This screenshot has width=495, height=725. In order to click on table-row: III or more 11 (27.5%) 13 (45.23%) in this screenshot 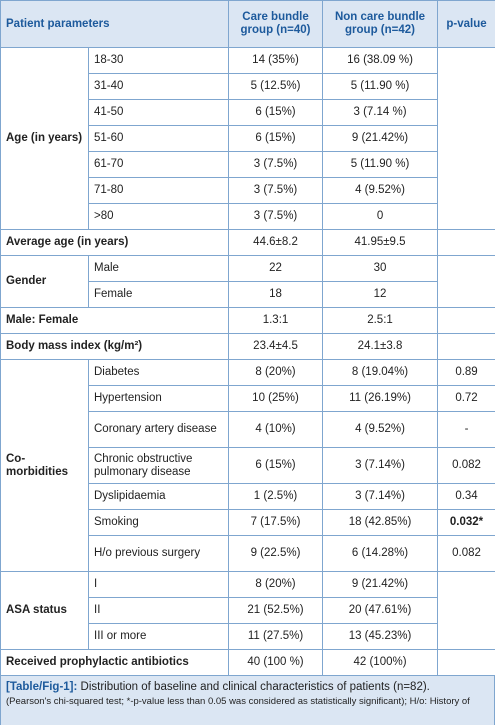, I will do `click(248, 636)`.